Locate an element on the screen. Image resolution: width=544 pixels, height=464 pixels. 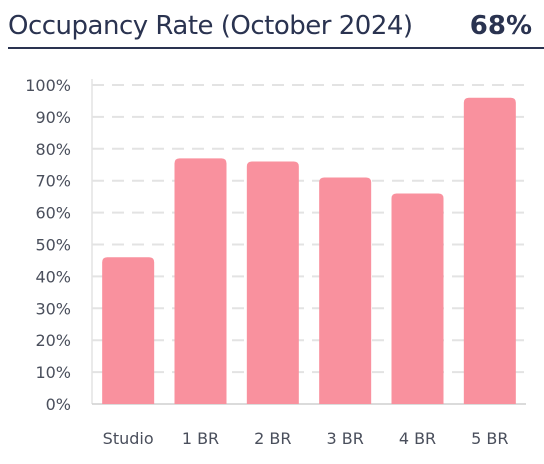
y-tick-label: 100% is located at coordinates (48, 85).